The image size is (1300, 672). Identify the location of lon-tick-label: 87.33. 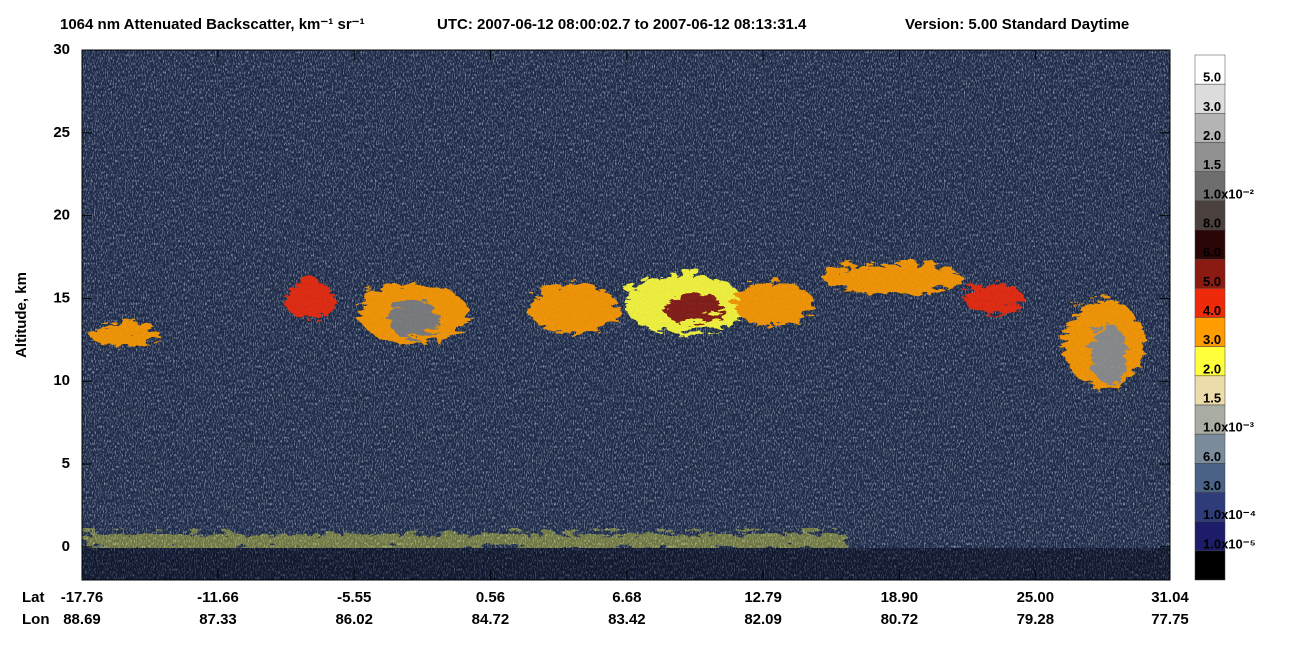
(218, 619).